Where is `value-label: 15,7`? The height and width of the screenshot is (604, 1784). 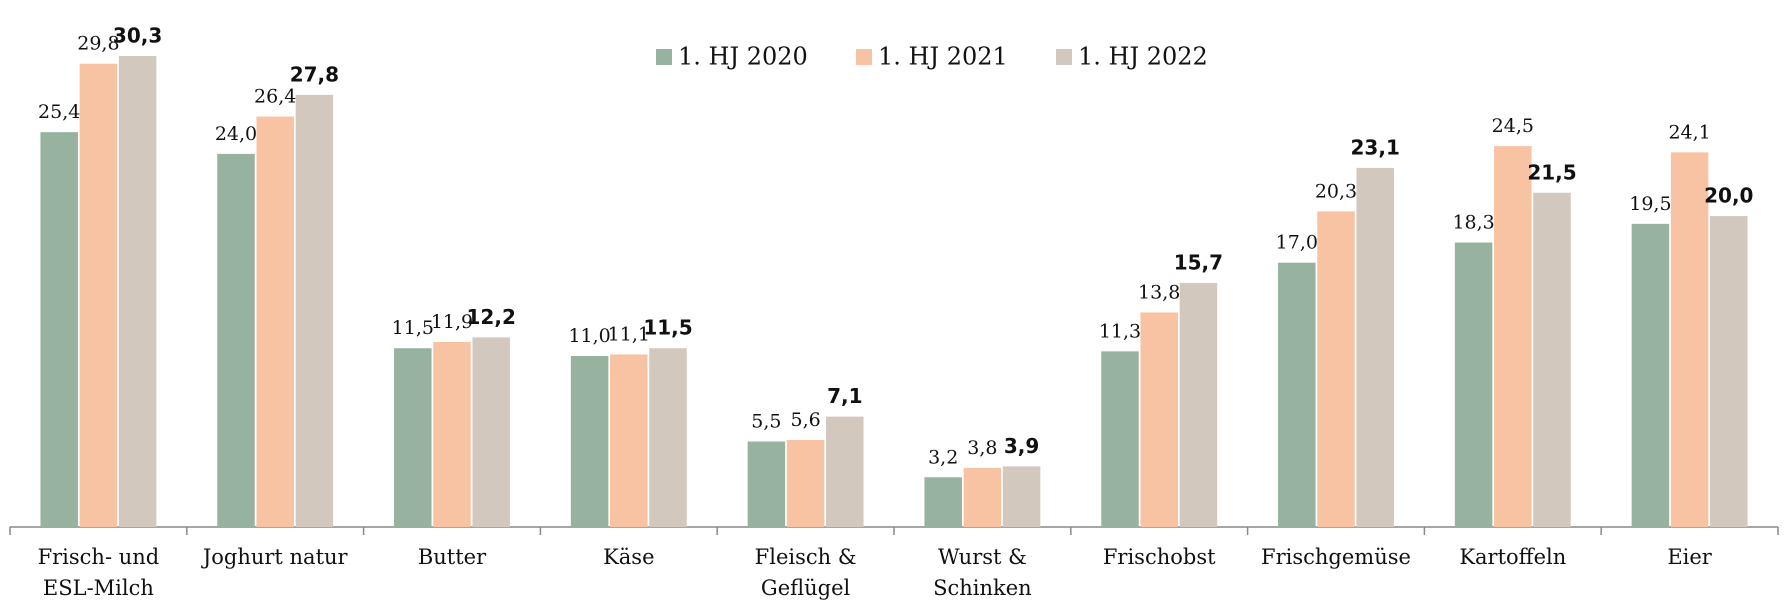 value-label: 15,7 is located at coordinates (1198, 262).